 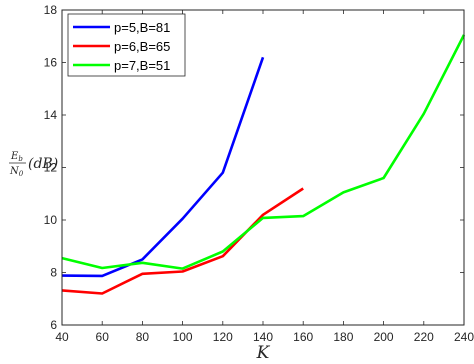 I want to click on legend-label-1: p=5,B=81, so click(x=142, y=27).